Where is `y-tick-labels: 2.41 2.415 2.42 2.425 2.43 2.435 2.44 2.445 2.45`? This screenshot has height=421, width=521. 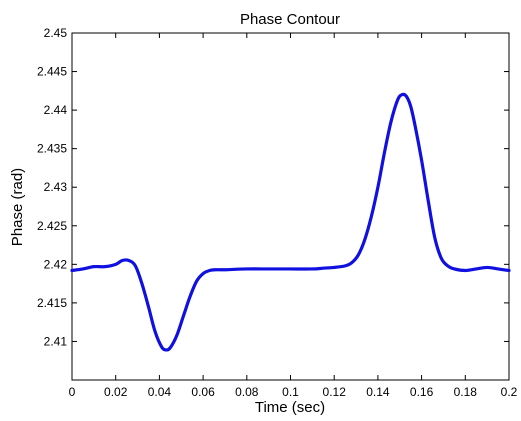
y-tick-labels: 2.41 2.415 2.42 2.425 2.43 2.435 2.44 2.445 2.45 is located at coordinates (52, 187).